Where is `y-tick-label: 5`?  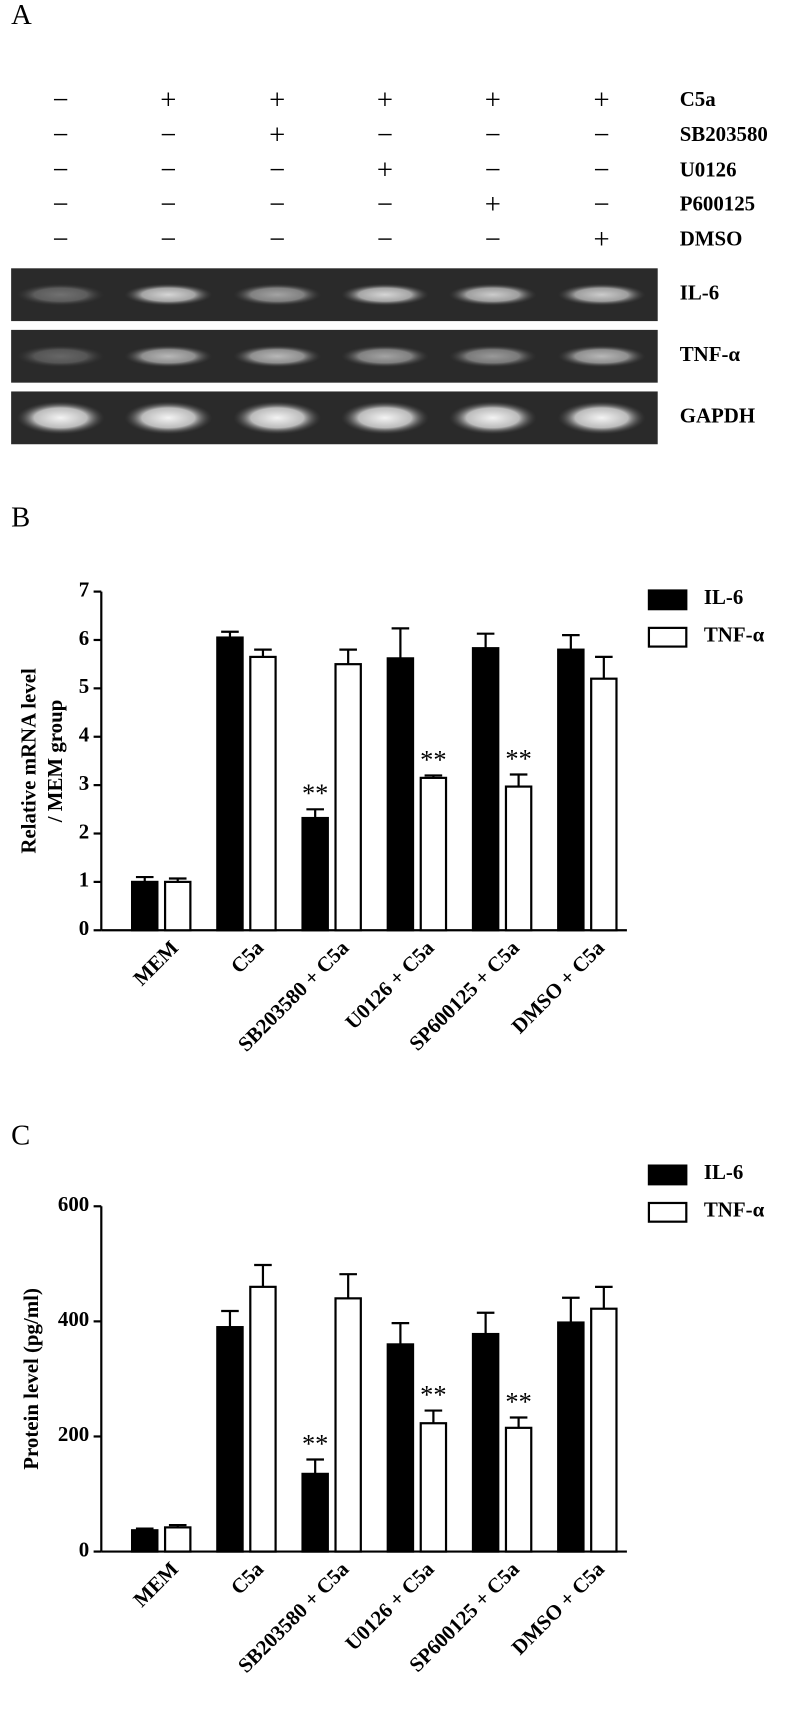
y-tick-label: 5 is located at coordinates (84, 686).